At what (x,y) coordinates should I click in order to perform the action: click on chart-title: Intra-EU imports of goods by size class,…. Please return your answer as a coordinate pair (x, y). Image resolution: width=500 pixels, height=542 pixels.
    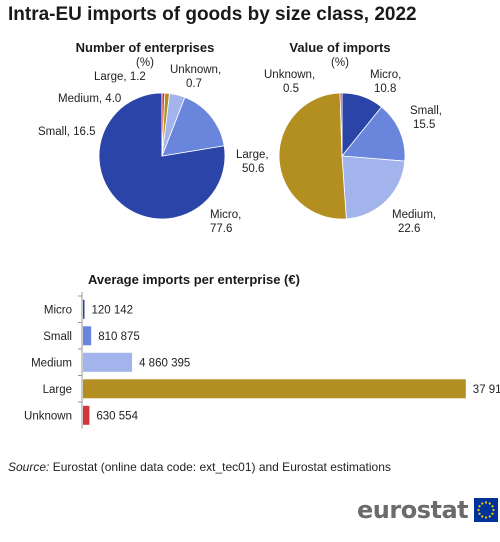
    Looking at the image, I should click on (212, 14).